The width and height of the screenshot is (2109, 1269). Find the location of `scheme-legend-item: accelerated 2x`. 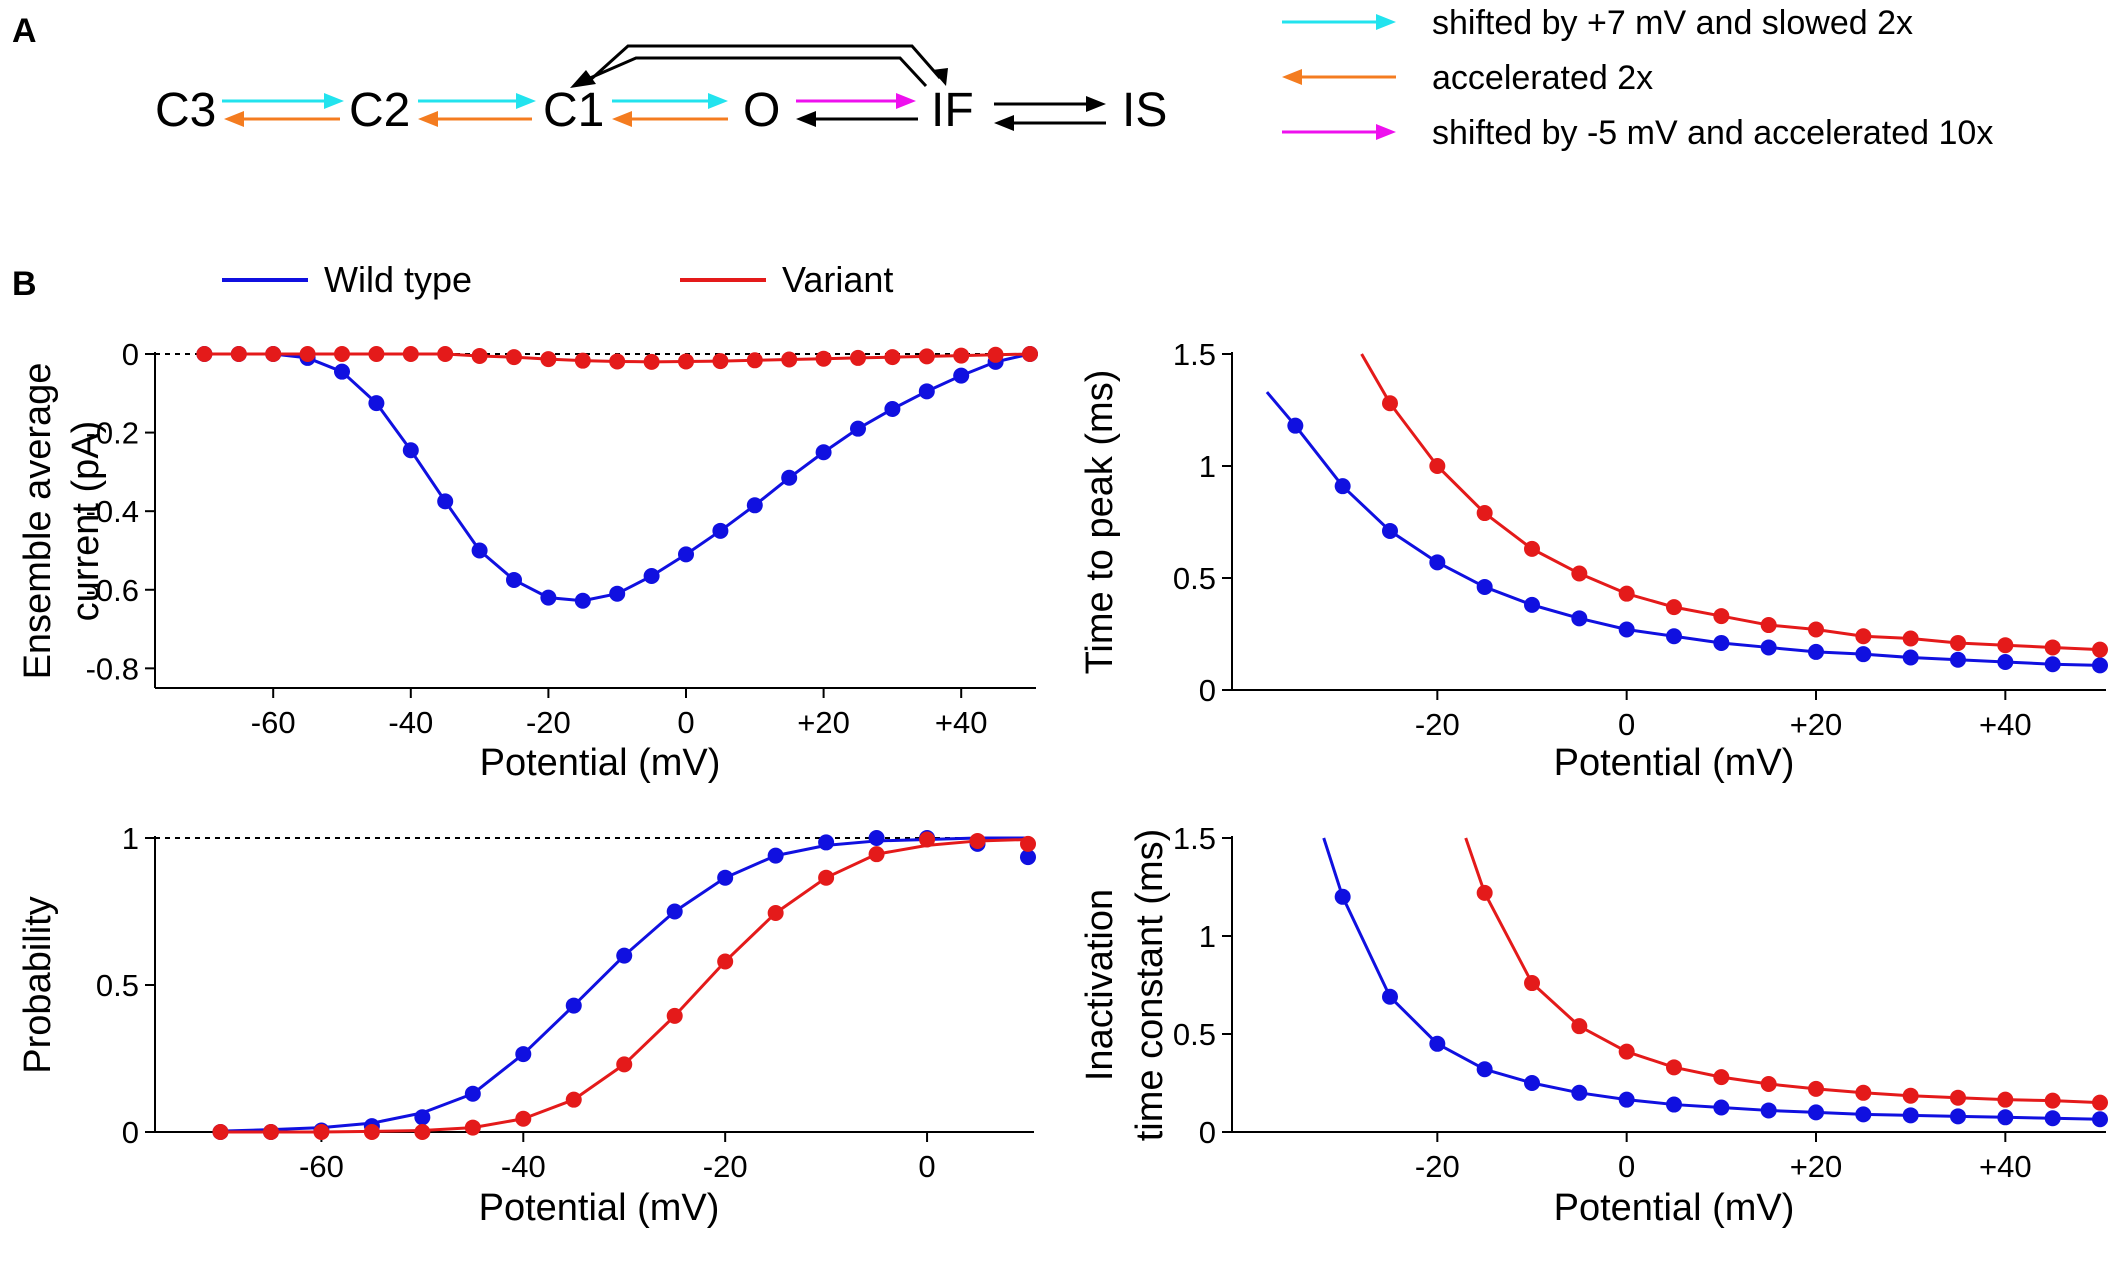

scheme-legend-item: accelerated 2x is located at coordinates (1467, 78).